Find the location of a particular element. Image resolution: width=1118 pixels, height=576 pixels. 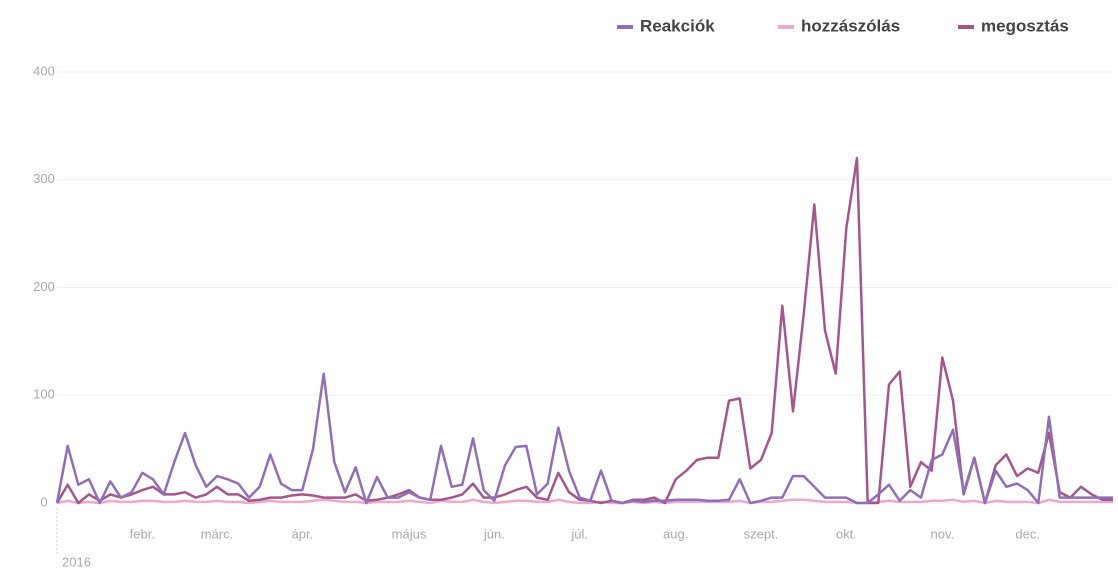

x-tick-label: márc. is located at coordinates (217, 533).